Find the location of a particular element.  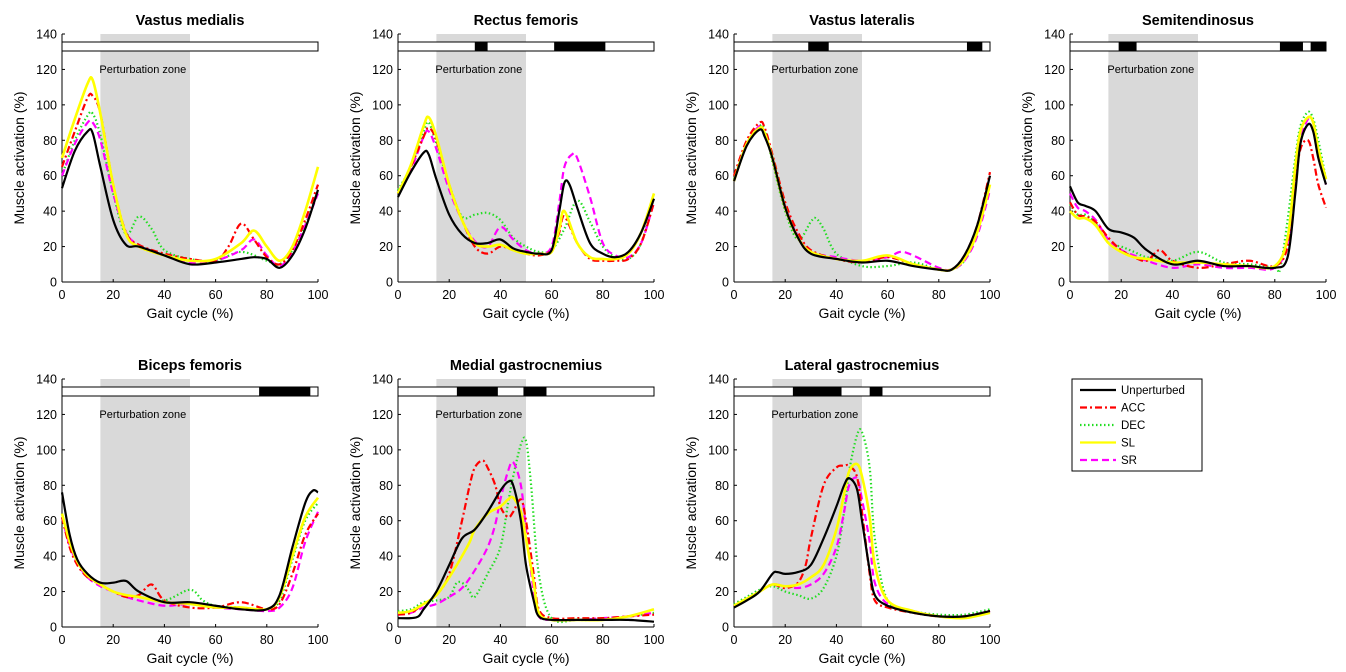

legend-label-dec: DEC is located at coordinates (1133, 426).